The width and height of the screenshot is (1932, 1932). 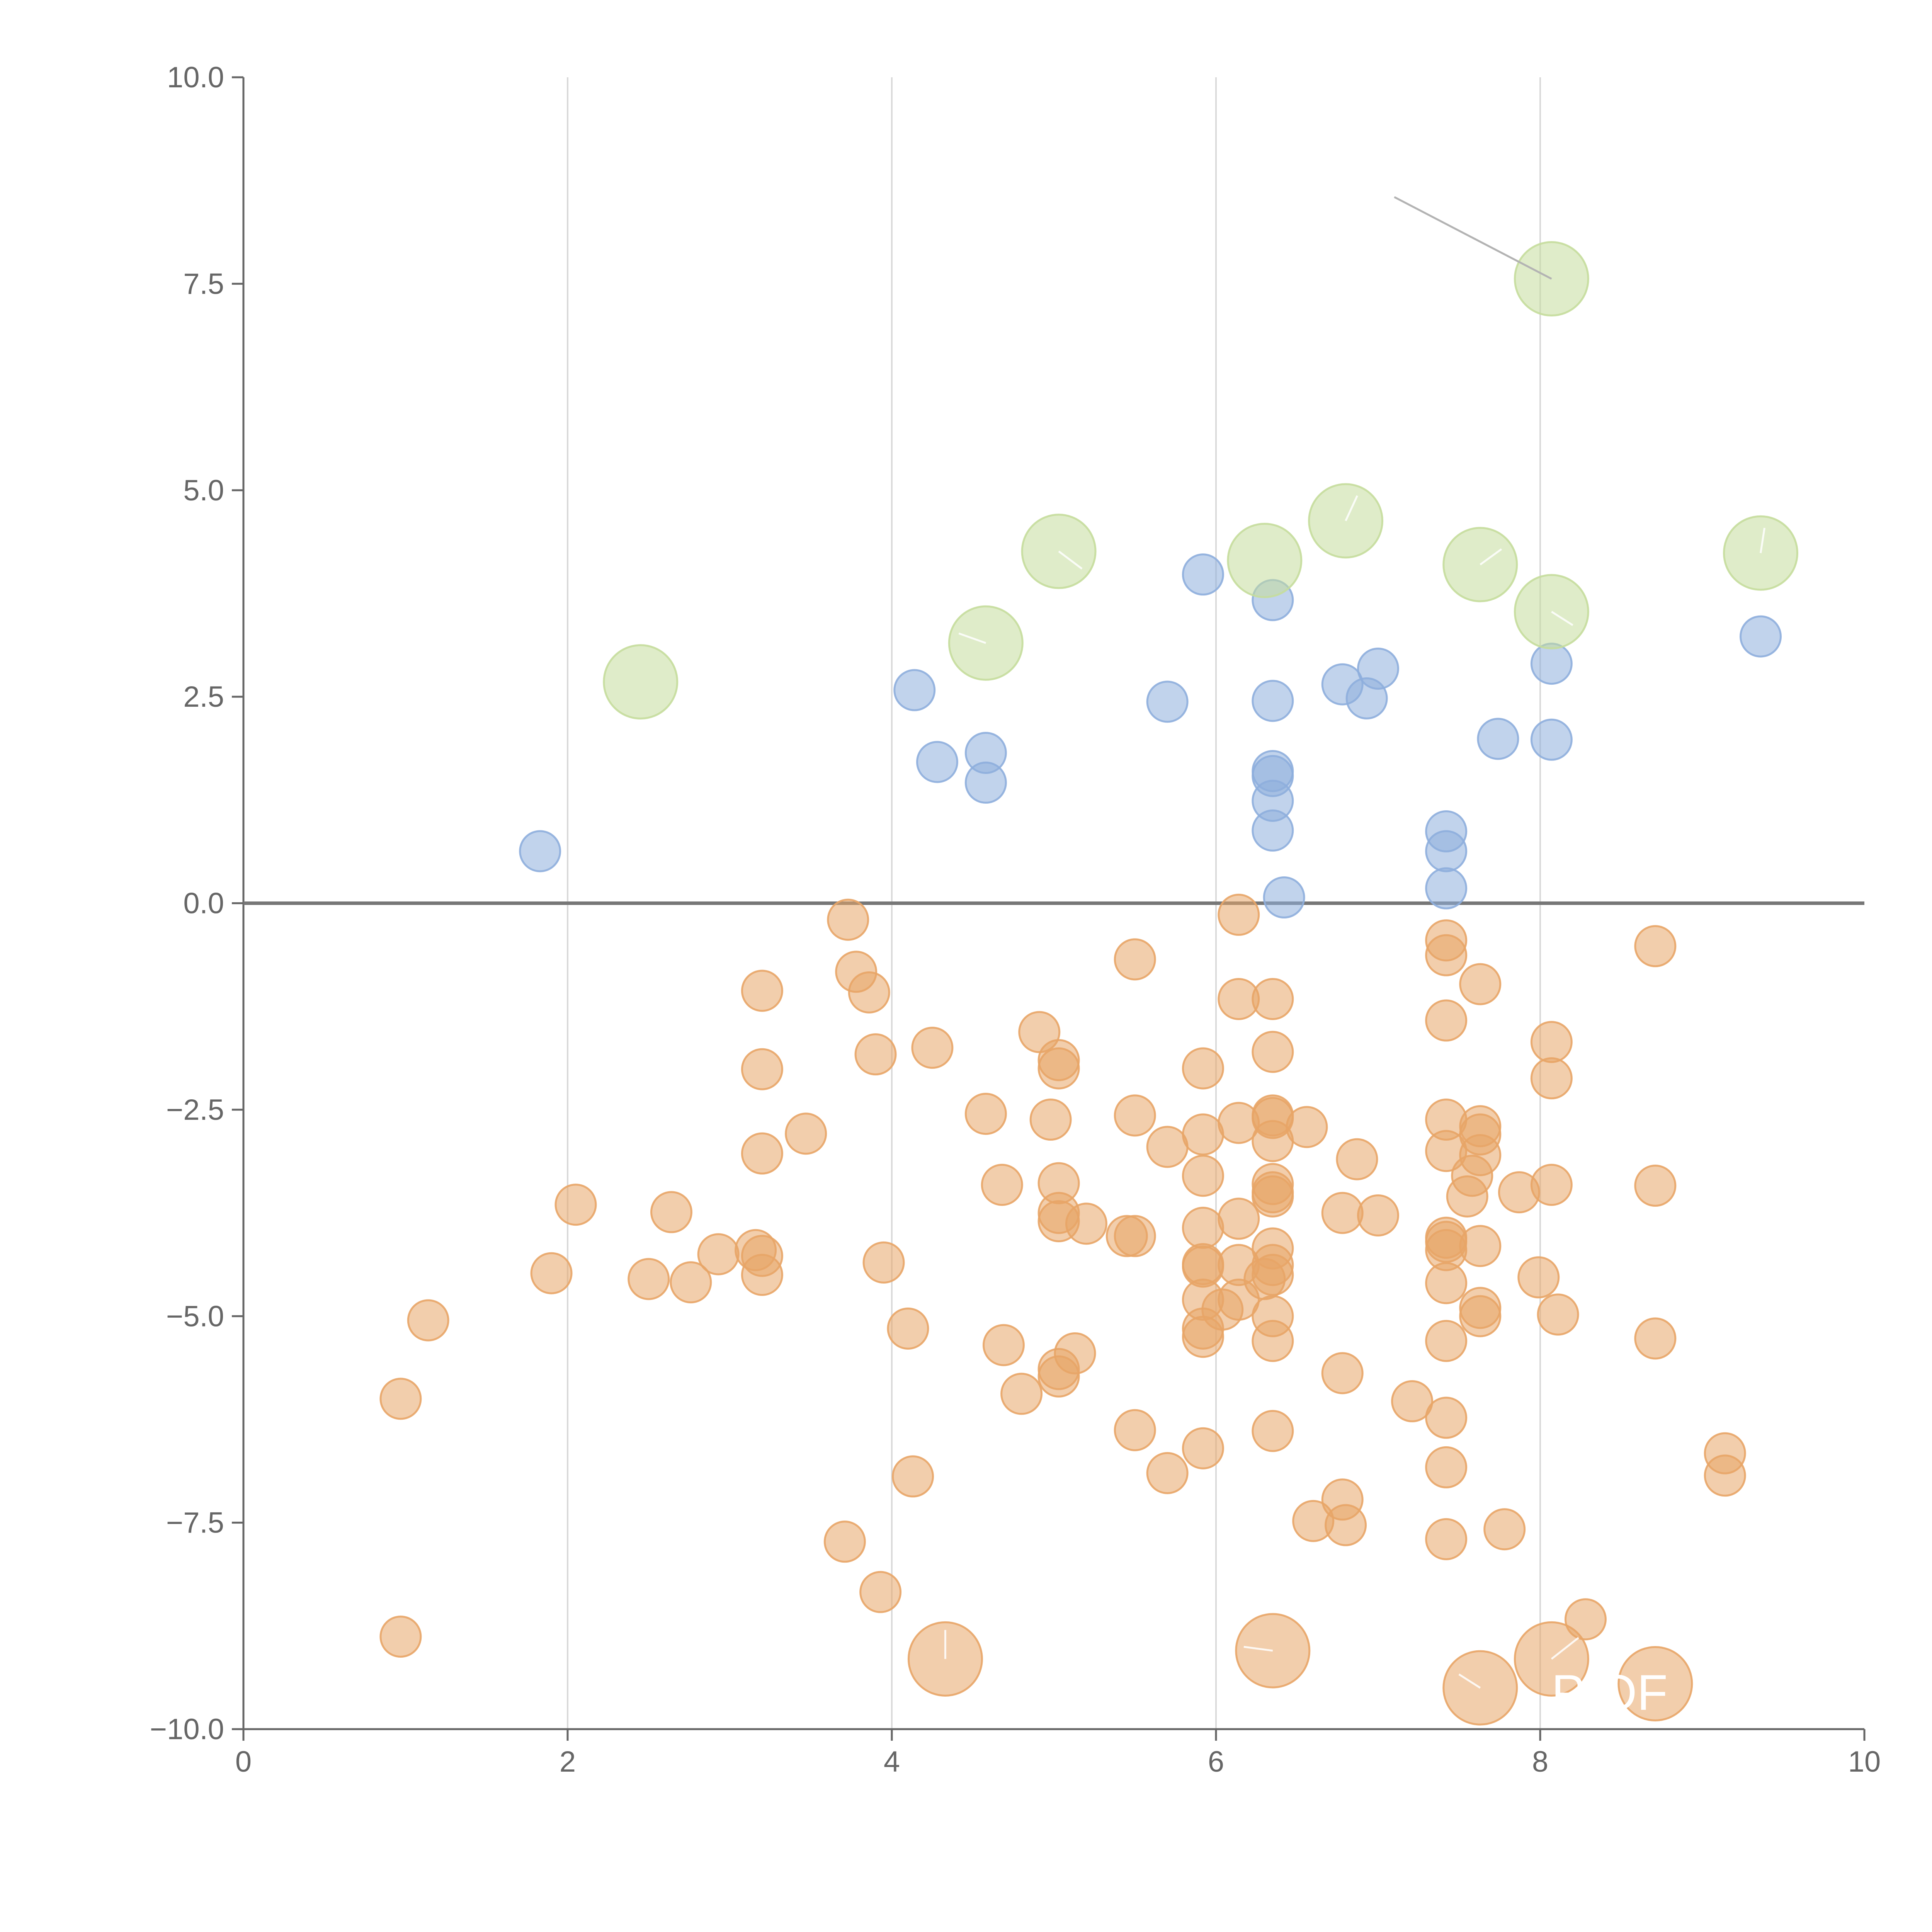 What do you see at coordinates (1865, 1761) in the screenshot?
I see `x-tick-label: 10` at bounding box center [1865, 1761].